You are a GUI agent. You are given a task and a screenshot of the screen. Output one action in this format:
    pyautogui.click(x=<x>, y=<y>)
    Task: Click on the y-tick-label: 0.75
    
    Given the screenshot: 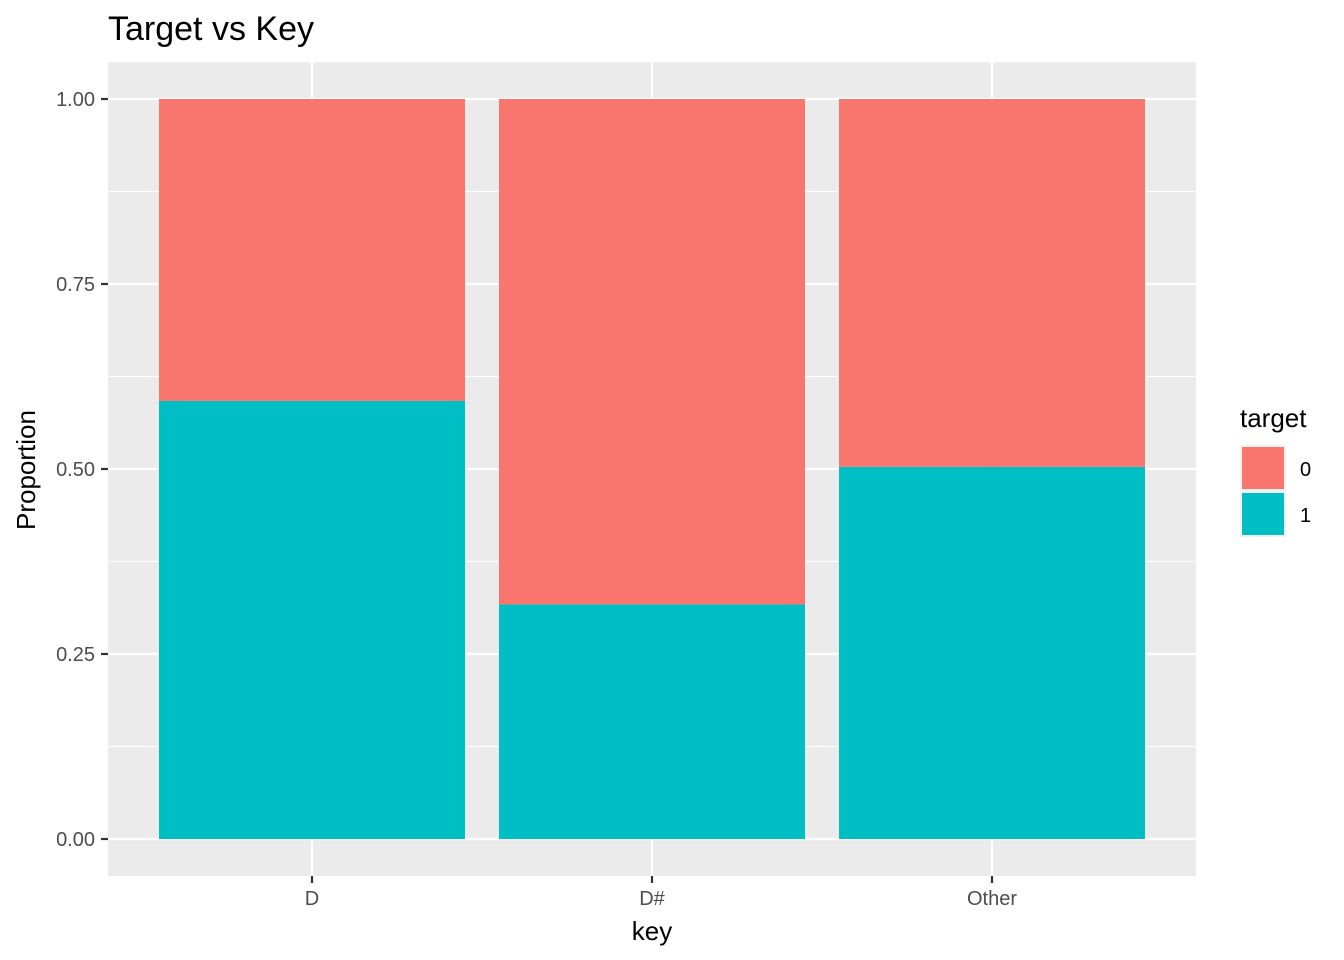 What is the action you would take?
    pyautogui.click(x=75, y=285)
    